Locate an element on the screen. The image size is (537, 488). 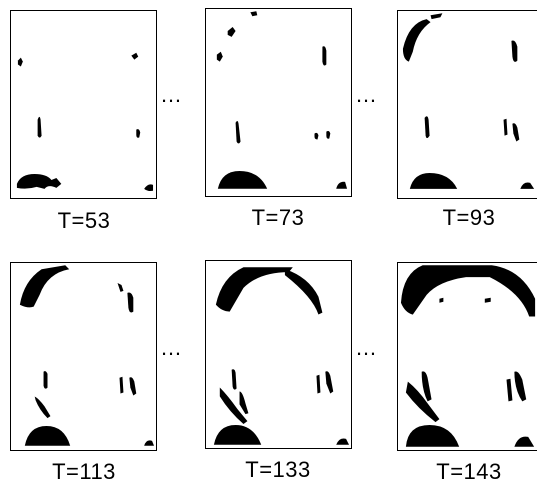
binary-mask-t133 is located at coordinates (281, 356).